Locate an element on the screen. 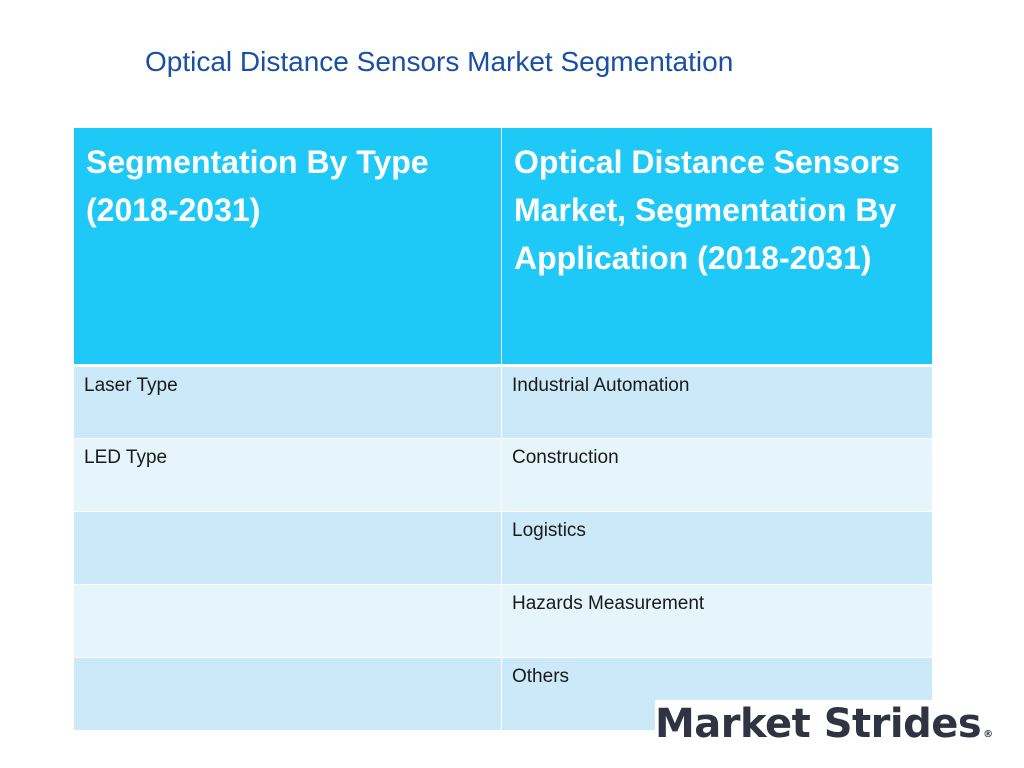 The image size is (1024, 768). table-row: Hazards Measurement is located at coordinates (503, 621).